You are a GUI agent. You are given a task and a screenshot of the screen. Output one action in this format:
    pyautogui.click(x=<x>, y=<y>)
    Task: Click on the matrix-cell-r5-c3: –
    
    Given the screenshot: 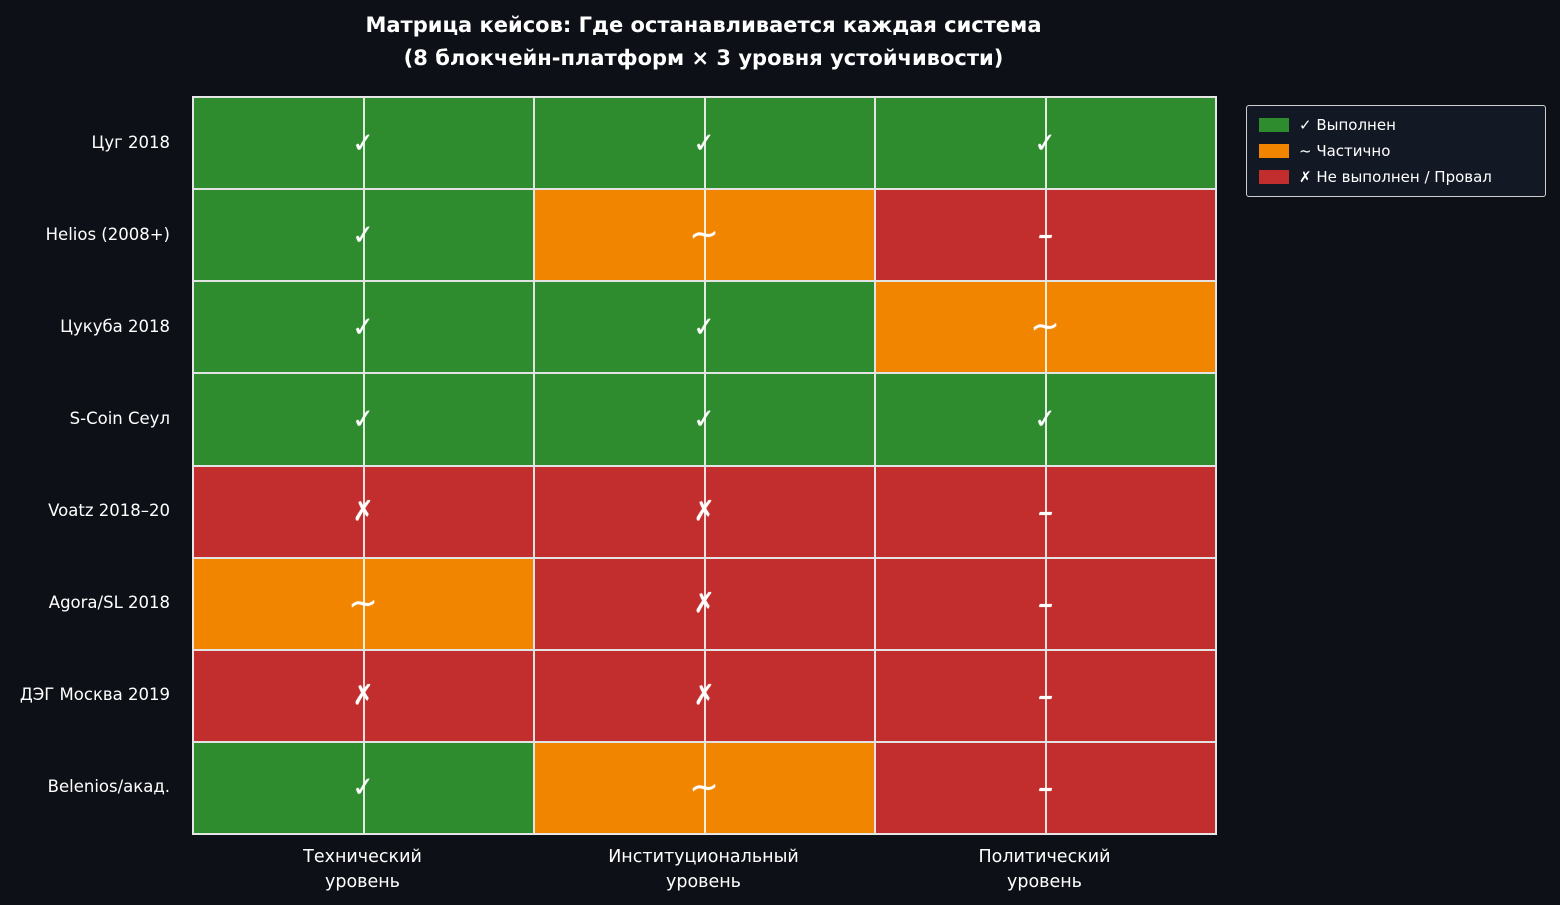 What is the action you would take?
    pyautogui.click(x=1045, y=511)
    